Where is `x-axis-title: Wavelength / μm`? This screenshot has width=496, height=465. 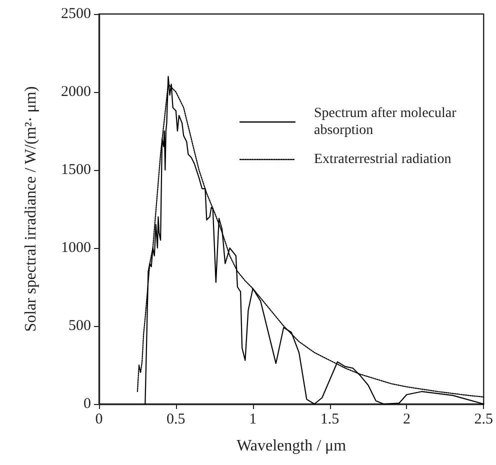 x-axis-title: Wavelength / μm is located at coordinates (291, 446).